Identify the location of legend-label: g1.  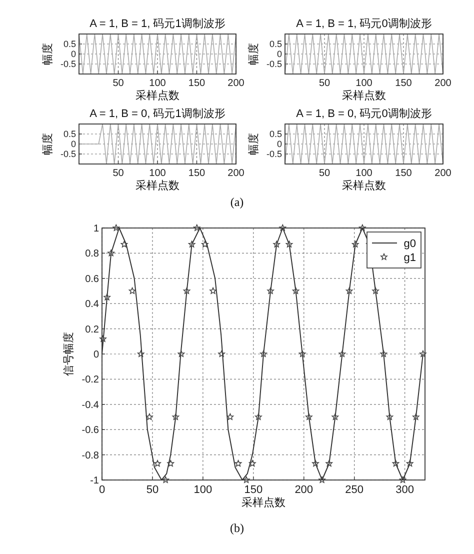
(410, 258).